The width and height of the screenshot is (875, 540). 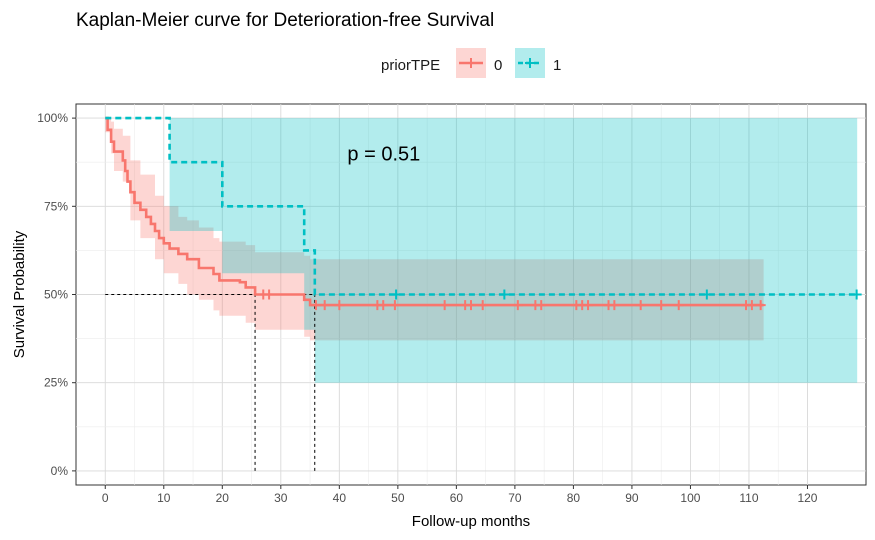 What do you see at coordinates (498, 65) in the screenshot?
I see `legend-label-series-0: 0` at bounding box center [498, 65].